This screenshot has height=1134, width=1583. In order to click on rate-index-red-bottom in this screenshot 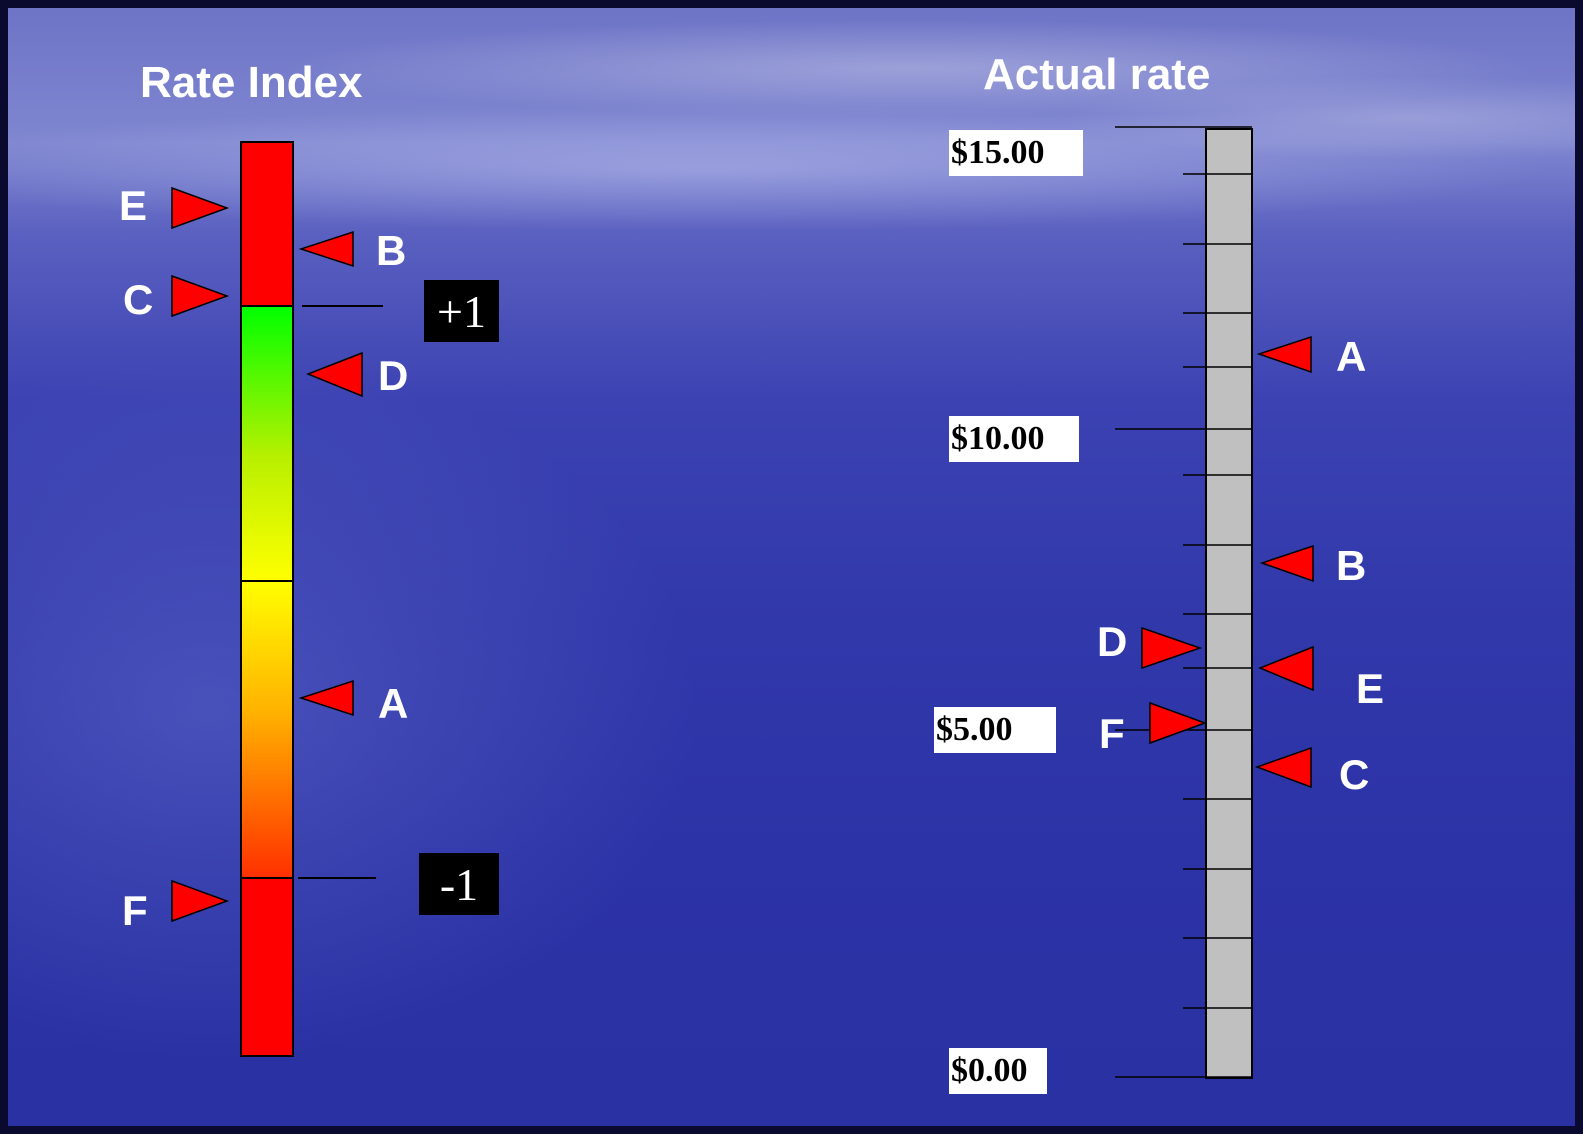, I will do `click(267, 967)`.